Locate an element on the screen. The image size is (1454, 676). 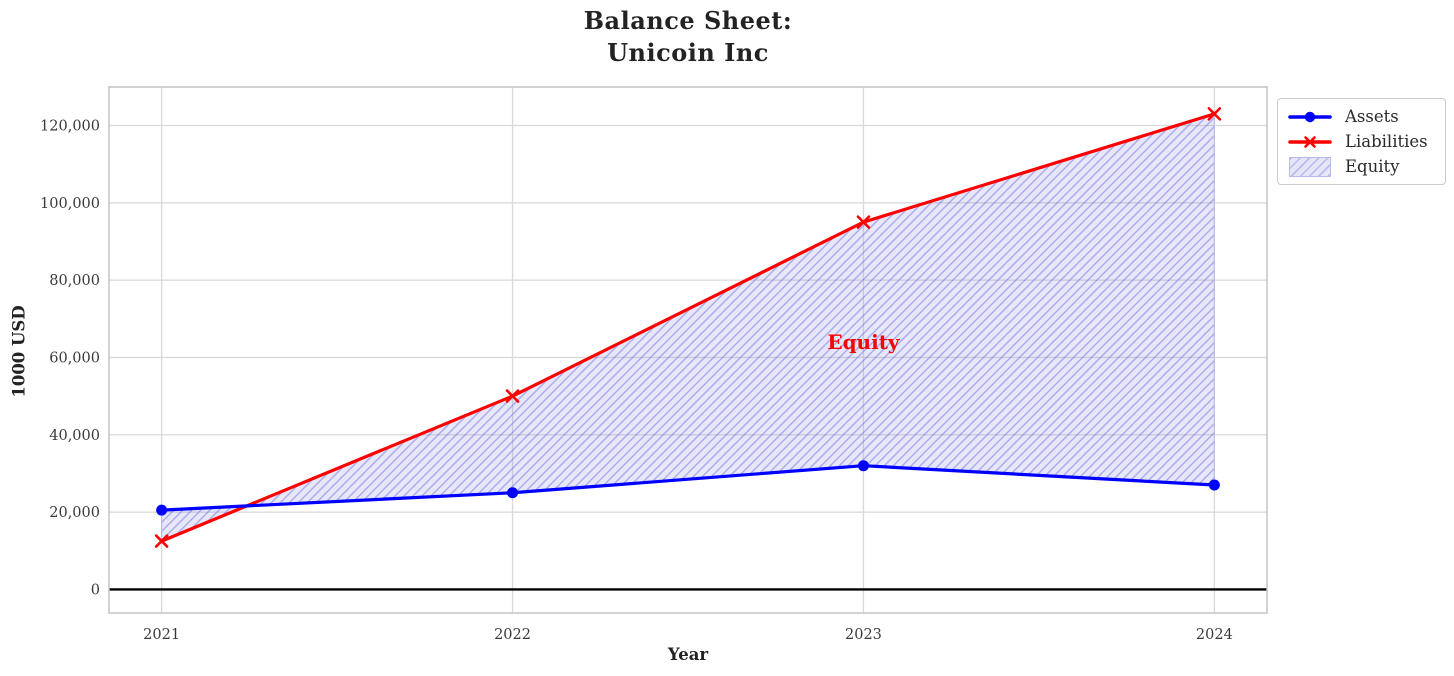
x-axis-label: Year is located at coordinates (688, 654).